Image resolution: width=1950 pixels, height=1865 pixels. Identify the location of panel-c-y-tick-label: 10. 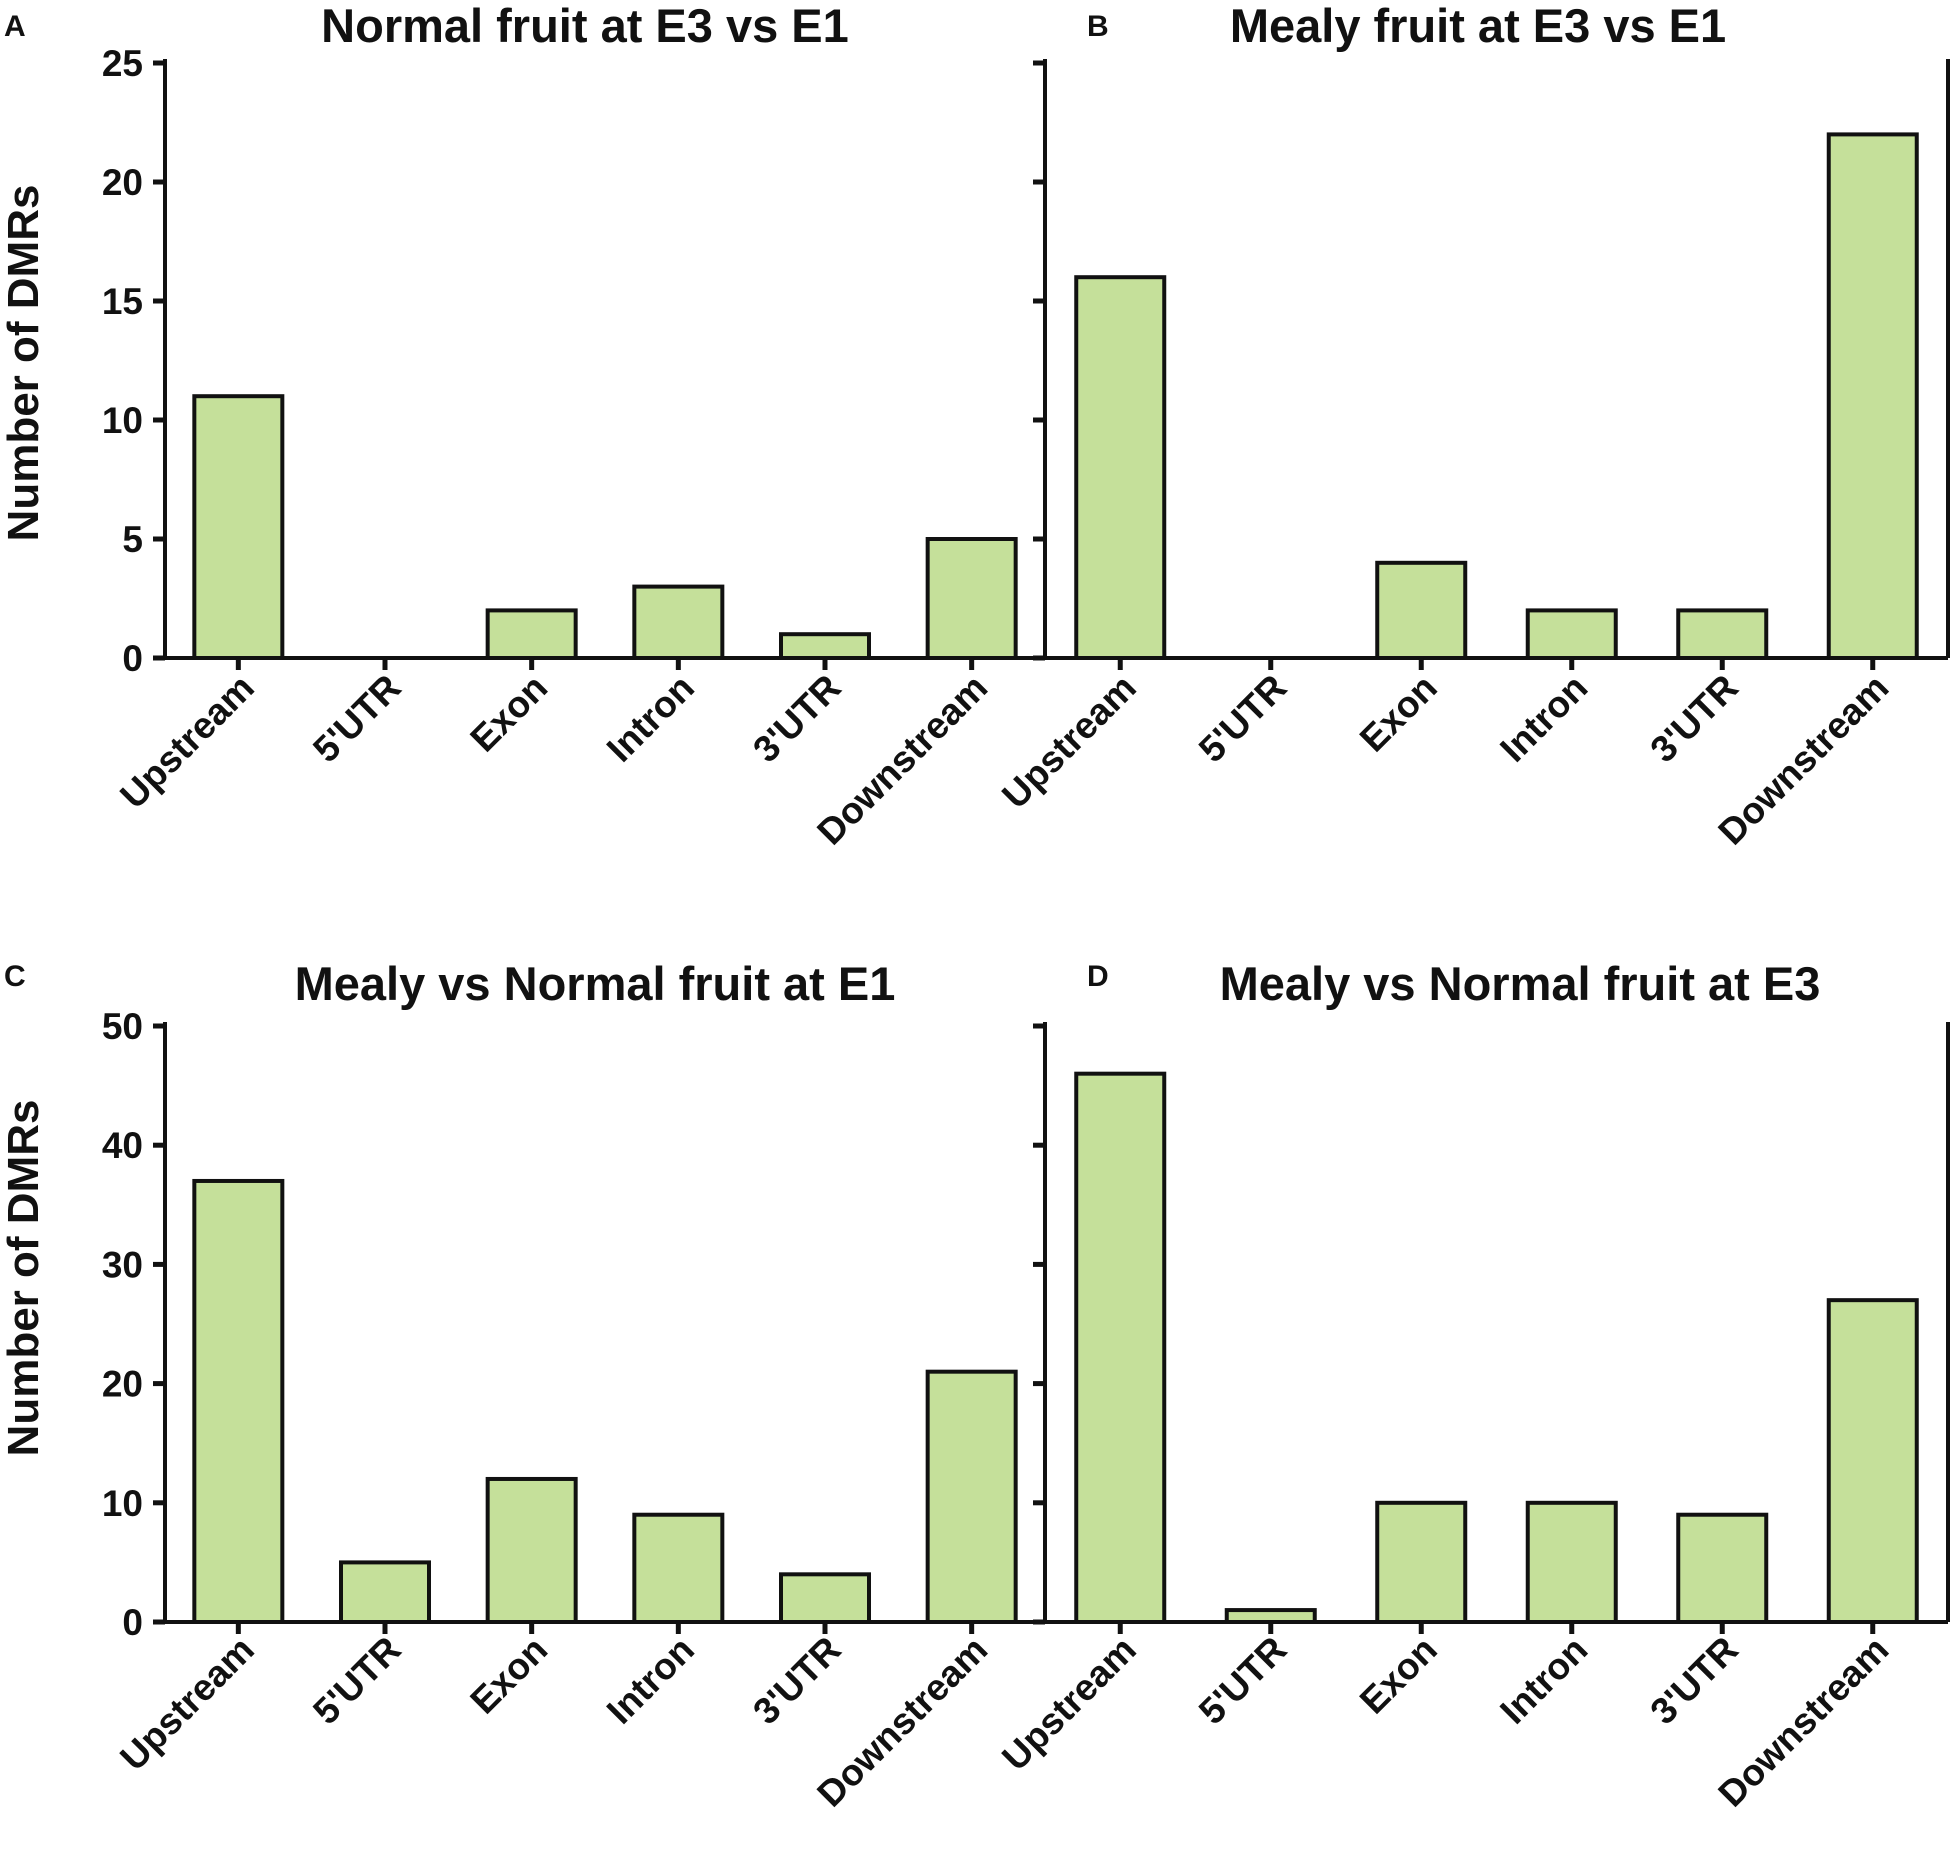
(122, 1503).